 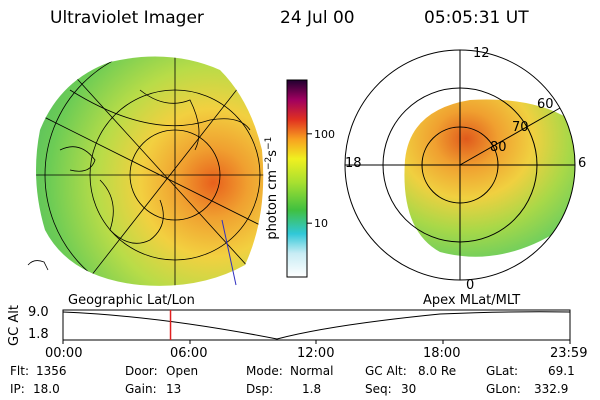 I want to click on time-tick-12: 12:00, so click(x=316, y=353).